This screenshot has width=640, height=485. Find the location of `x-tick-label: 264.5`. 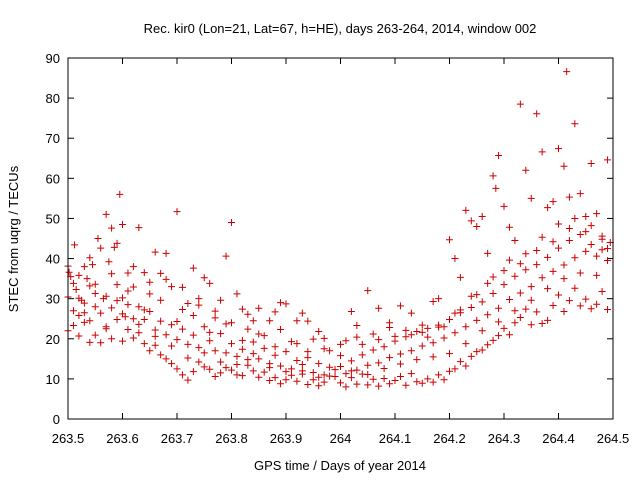

x-tick-label: 264.5 is located at coordinates (613, 438).